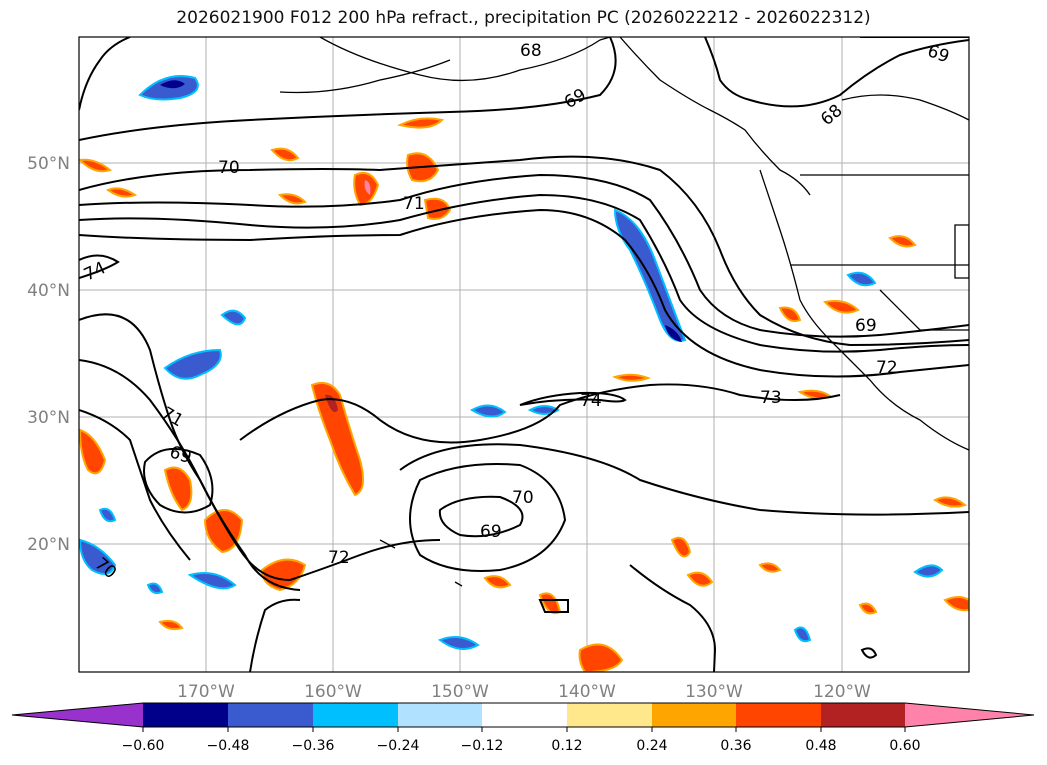 The height and width of the screenshot is (765, 1047). Describe the element at coordinates (333, 692) in the screenshot. I see `lon-label: 160°W` at that location.